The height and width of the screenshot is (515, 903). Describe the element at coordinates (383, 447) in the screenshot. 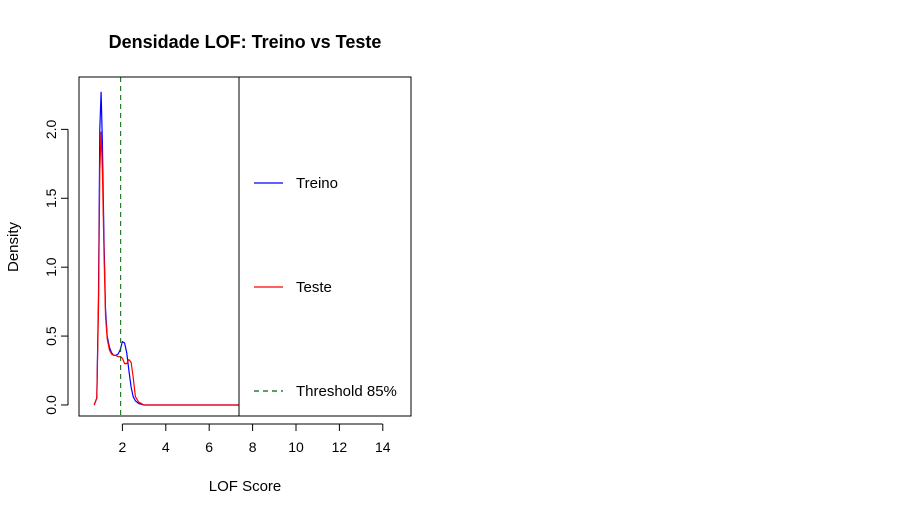

I see `x-tick-label: 14` at that location.